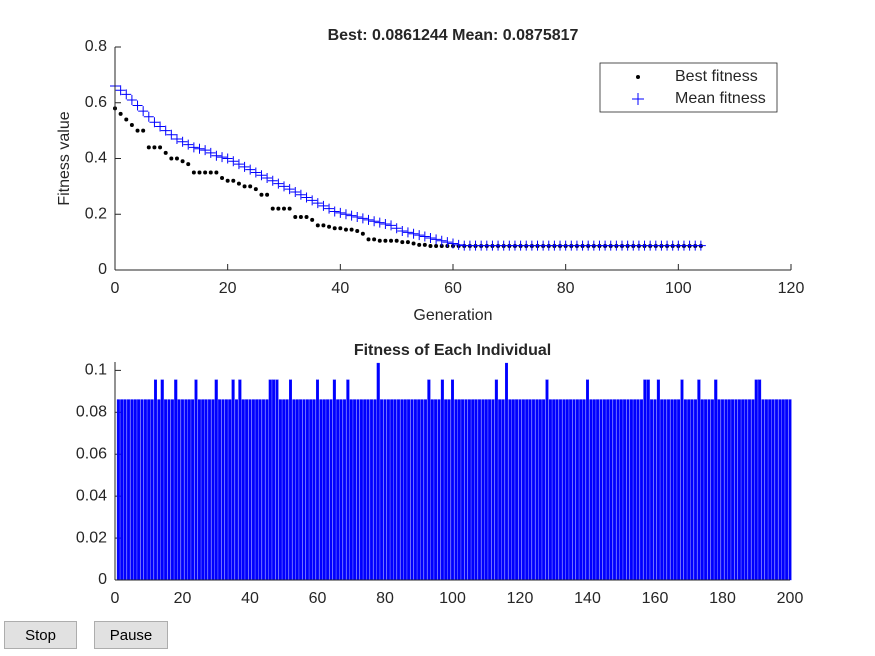 The width and height of the screenshot is (875, 656). What do you see at coordinates (452, 350) in the screenshot?
I see `chart-title: Fitness of Each Individual` at bounding box center [452, 350].